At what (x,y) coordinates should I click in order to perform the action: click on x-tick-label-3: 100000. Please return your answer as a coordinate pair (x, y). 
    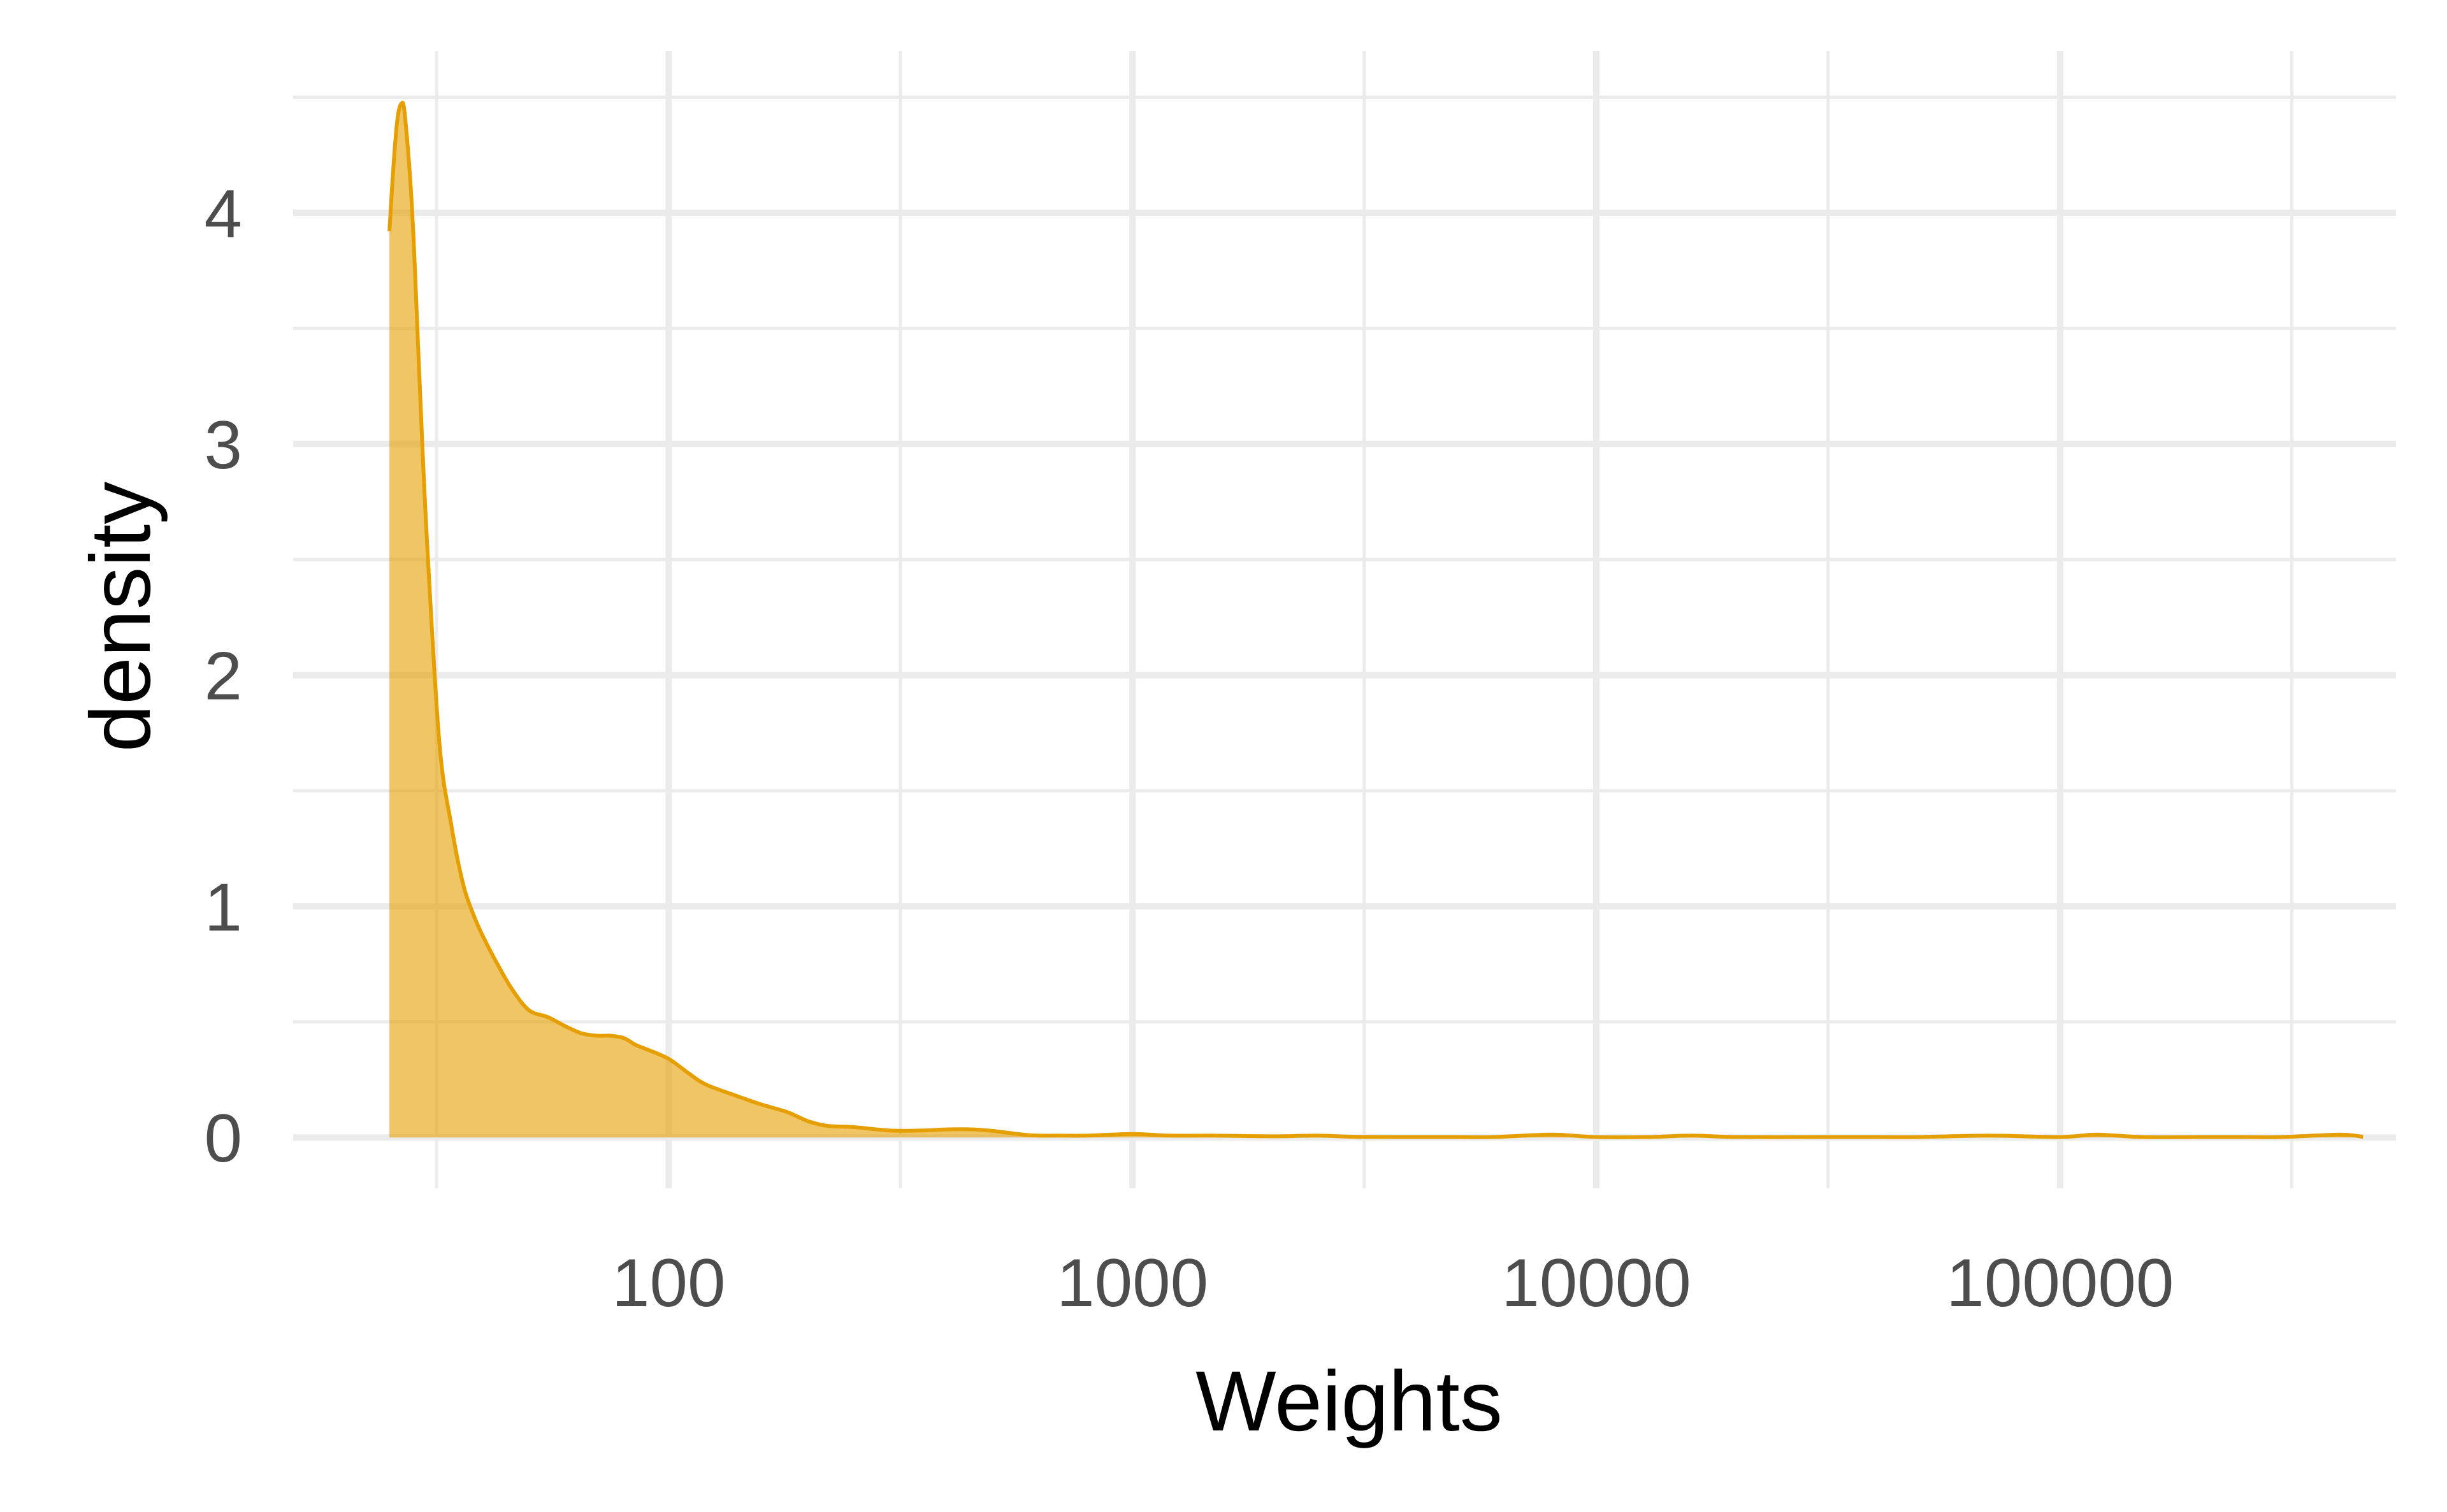
    Looking at the image, I should click on (2060, 1282).